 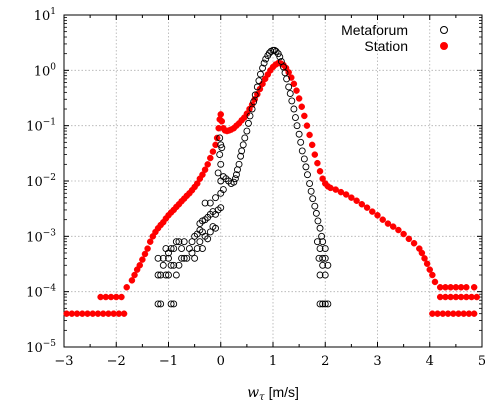 What do you see at coordinates (50, 344) in the screenshot?
I see `y-tick-exponent: −5` at bounding box center [50, 344].